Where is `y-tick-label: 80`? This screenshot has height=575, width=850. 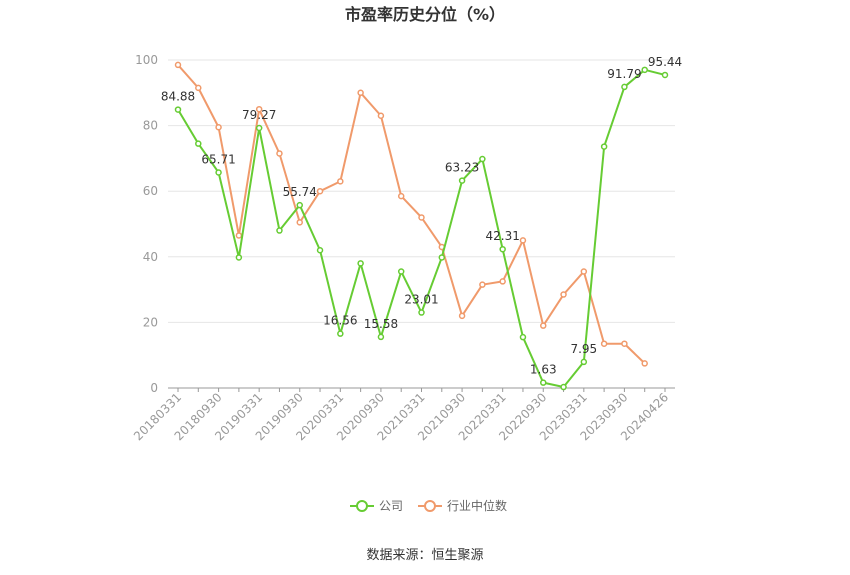
y-tick-label: 80 is located at coordinates (150, 126).